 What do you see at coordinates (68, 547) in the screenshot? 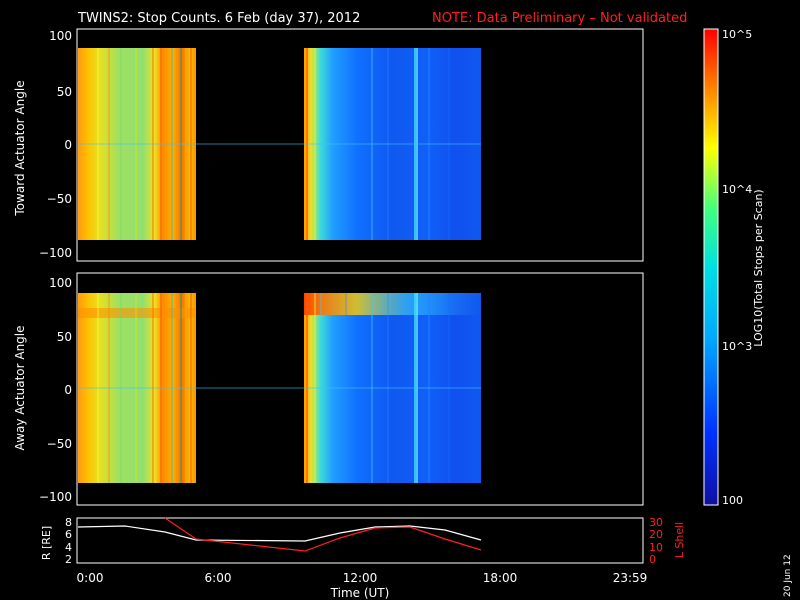
I see `r-ytick: 4` at bounding box center [68, 547].